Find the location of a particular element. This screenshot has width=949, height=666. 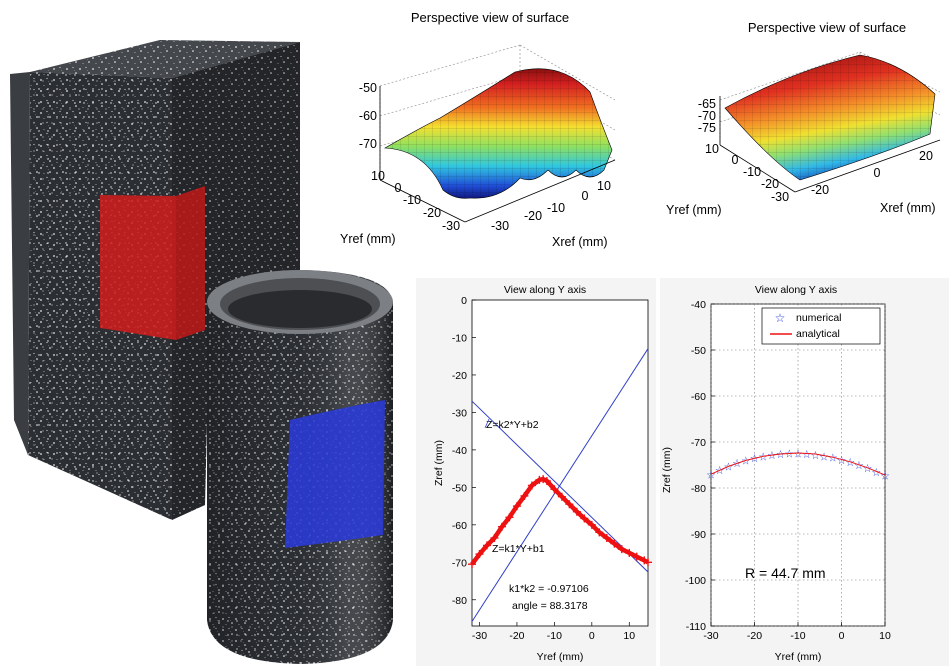

x-tick-label: -10 is located at coordinates (797, 636).